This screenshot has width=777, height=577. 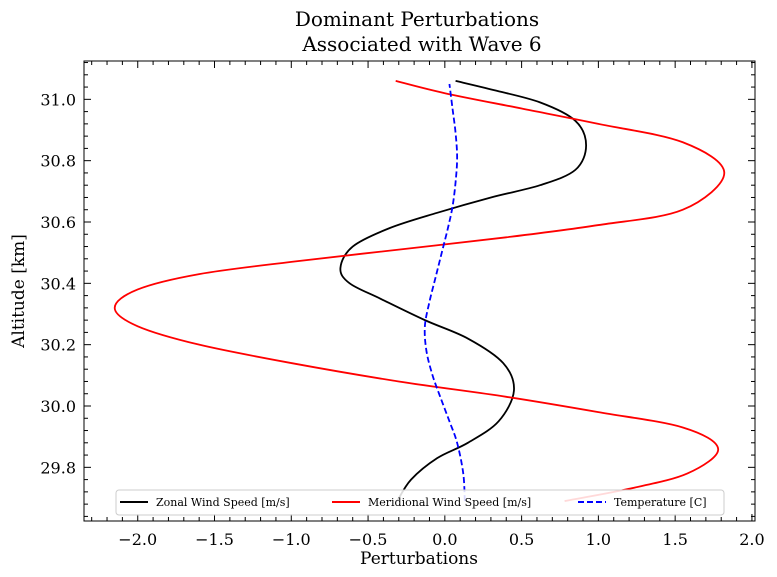 I want to click on x-tick-label: 1.5, so click(x=674, y=539).